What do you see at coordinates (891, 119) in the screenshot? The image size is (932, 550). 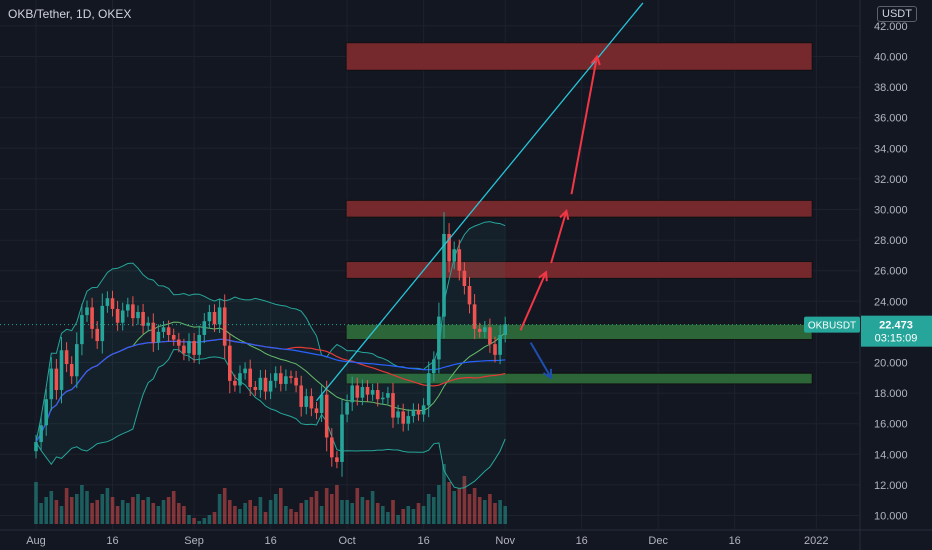 I see `y-tick-label: 36.000` at bounding box center [891, 119].